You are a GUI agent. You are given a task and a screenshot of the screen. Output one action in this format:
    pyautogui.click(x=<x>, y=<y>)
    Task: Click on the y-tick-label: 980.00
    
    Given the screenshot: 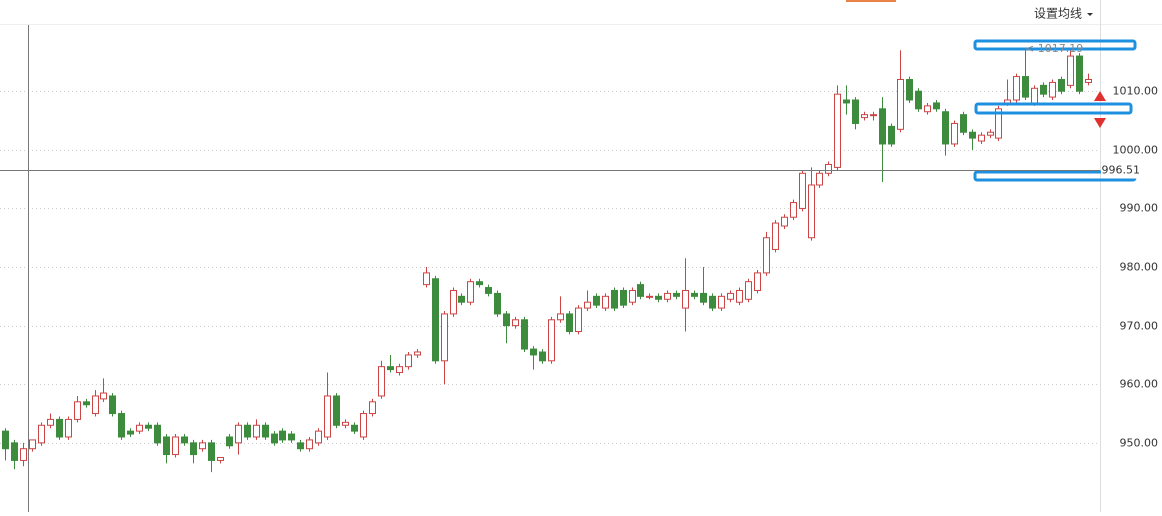 What is the action you would take?
    pyautogui.click(x=1139, y=267)
    